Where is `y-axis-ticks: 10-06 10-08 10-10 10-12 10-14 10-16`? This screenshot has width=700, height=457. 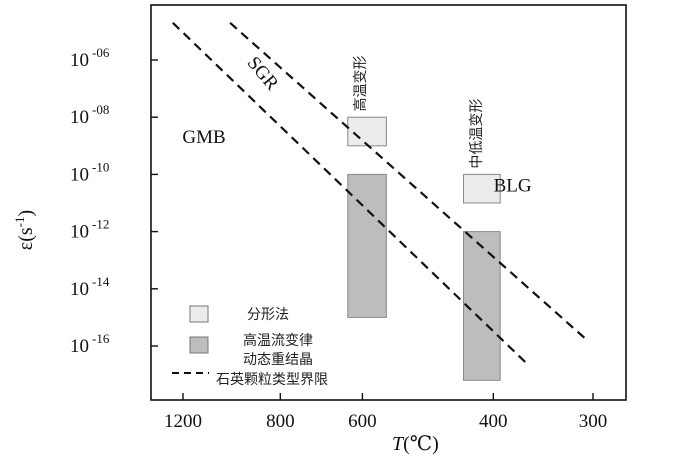
y-axis-ticks: 10-06 10-08 10-10 10-12 10-14 10-16 is located at coordinates (114, 201).